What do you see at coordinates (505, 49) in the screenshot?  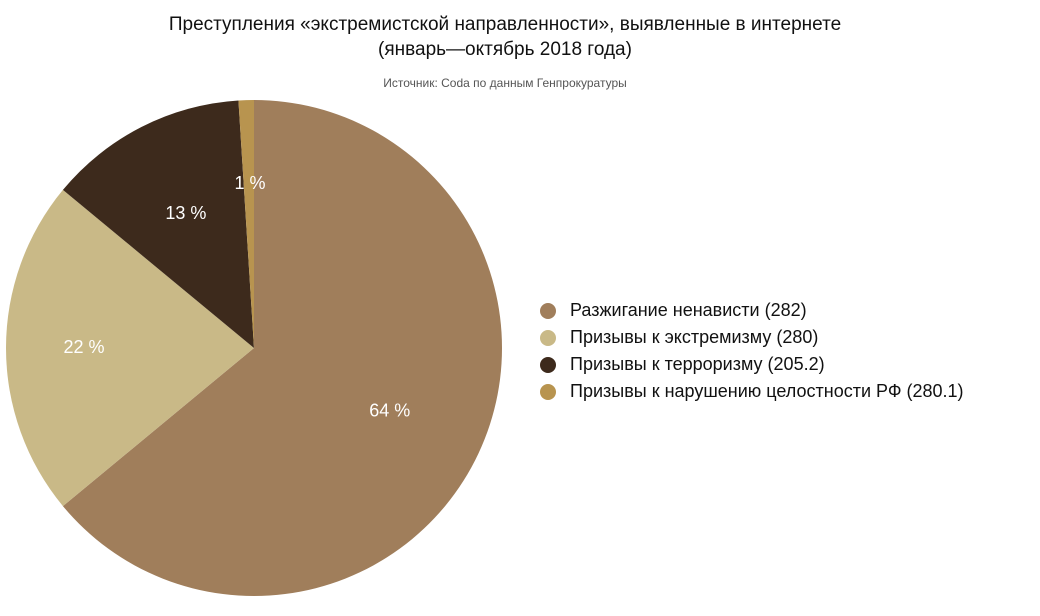 I see `chart-title-line-2: (январь—октябрь 2018 года)` at bounding box center [505, 49].